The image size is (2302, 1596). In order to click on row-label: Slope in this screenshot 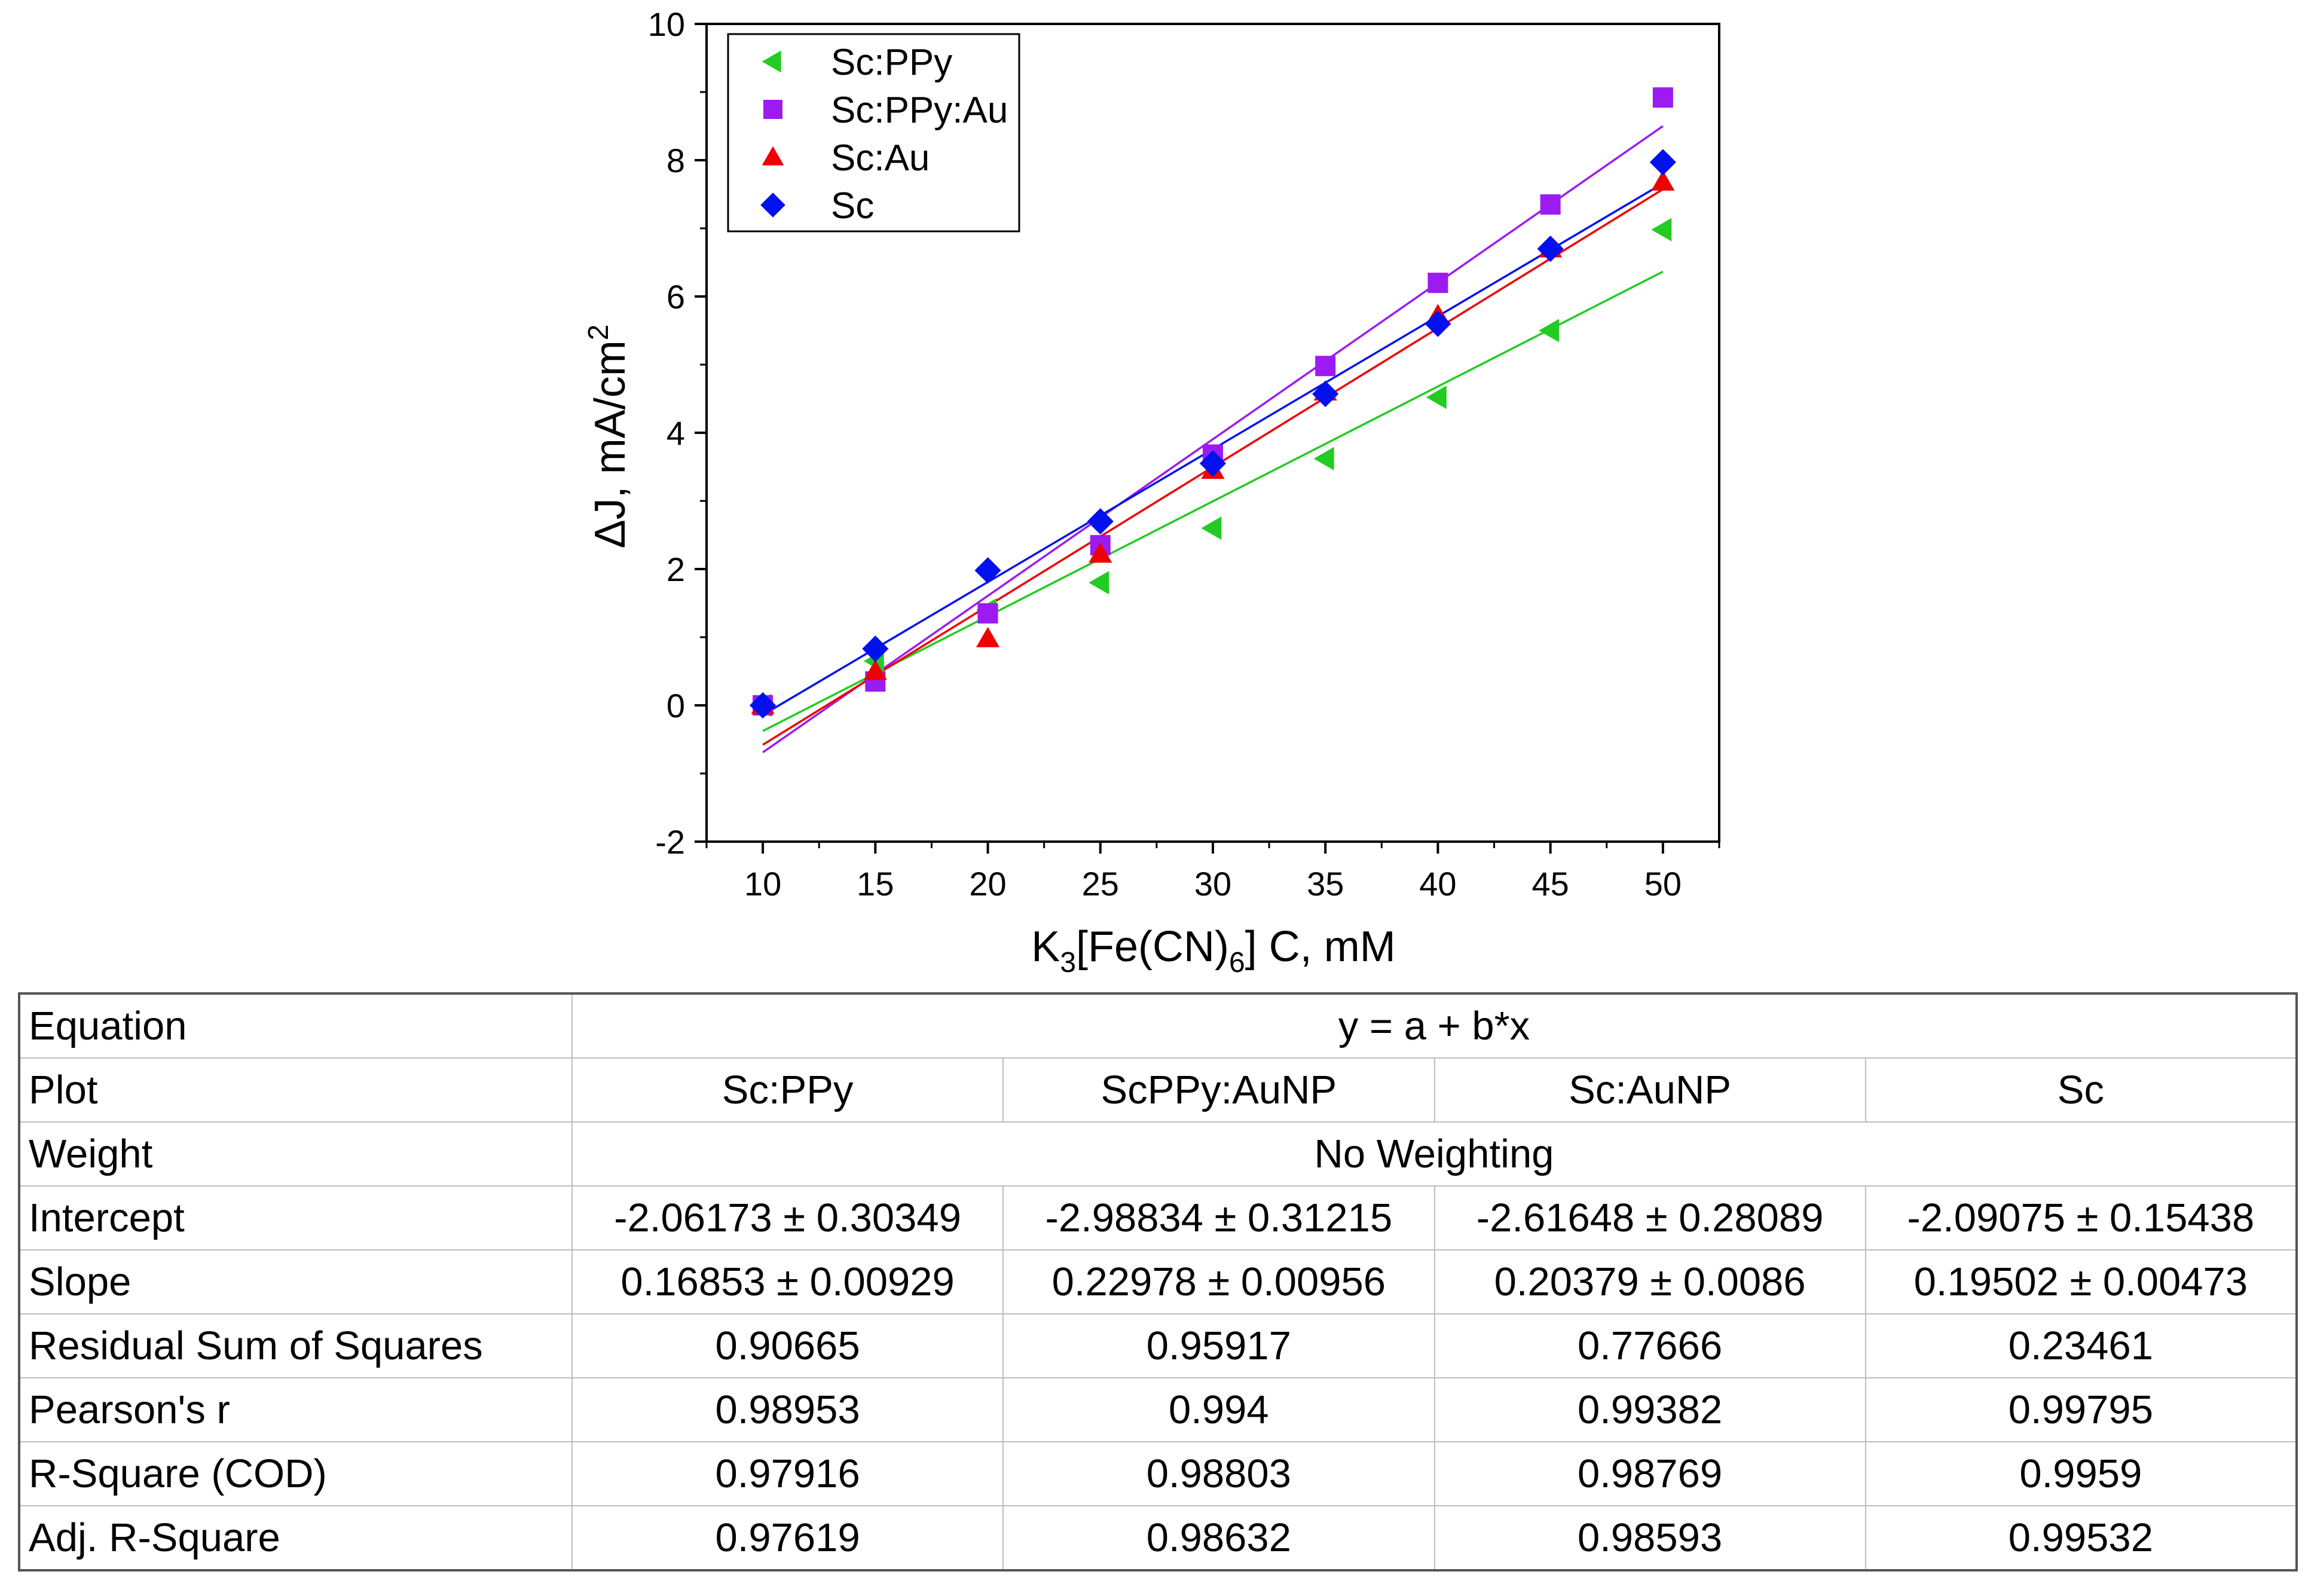, I will do `click(296, 1281)`.